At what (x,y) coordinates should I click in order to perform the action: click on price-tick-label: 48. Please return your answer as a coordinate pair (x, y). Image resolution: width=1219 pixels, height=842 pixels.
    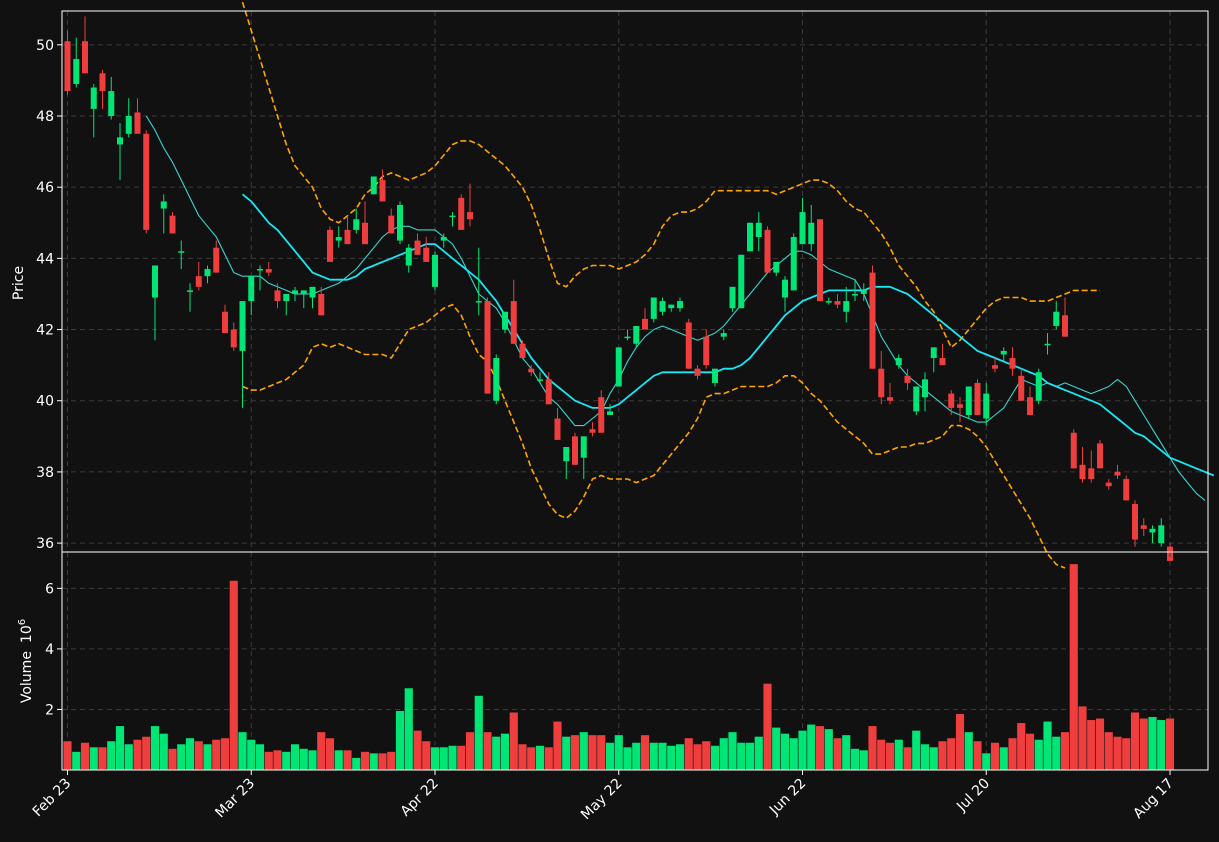
    Looking at the image, I should click on (45, 117).